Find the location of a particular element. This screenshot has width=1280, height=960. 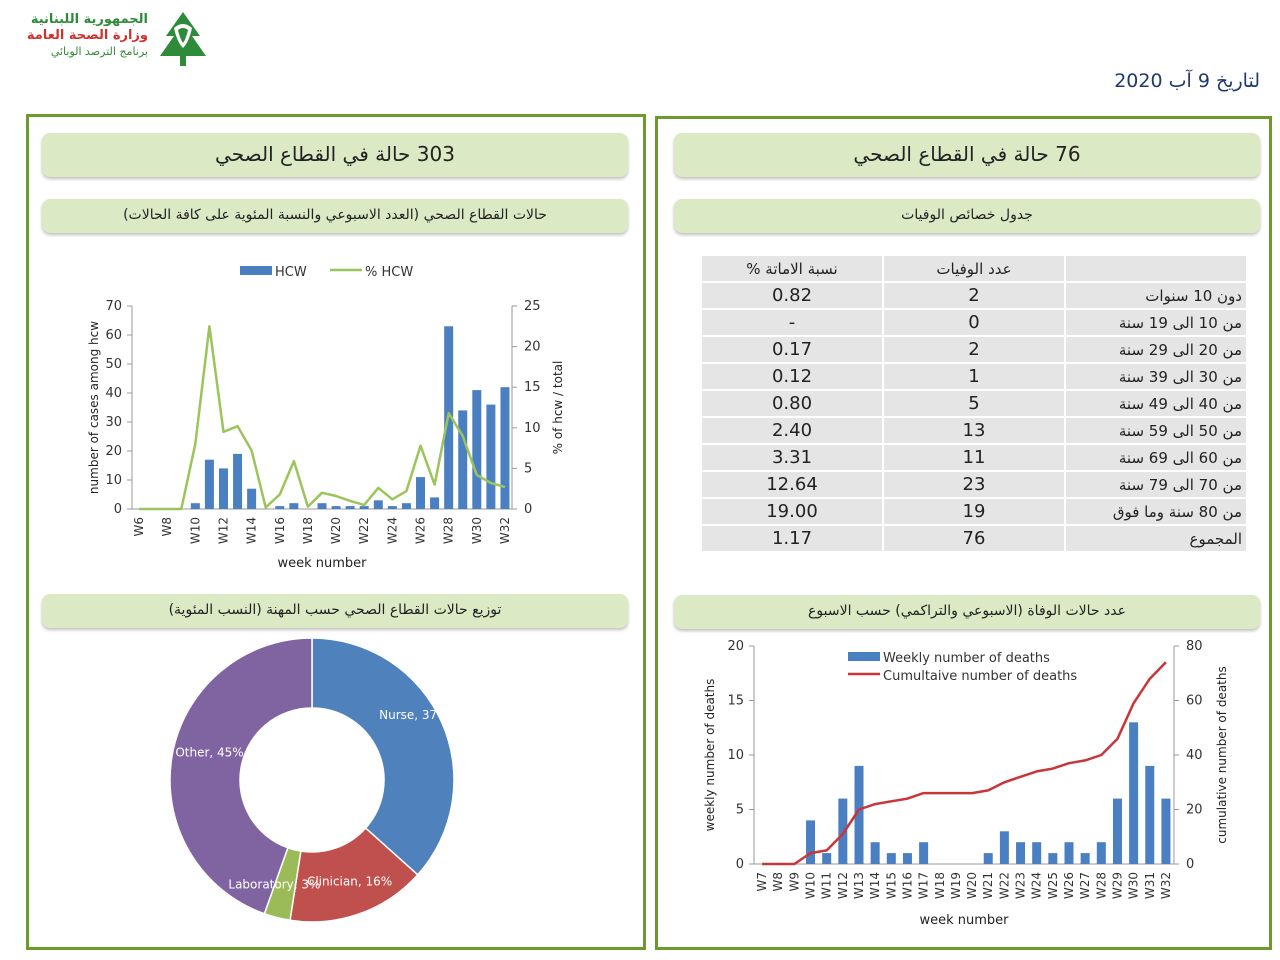

x-tick-label: W9 is located at coordinates (794, 882).